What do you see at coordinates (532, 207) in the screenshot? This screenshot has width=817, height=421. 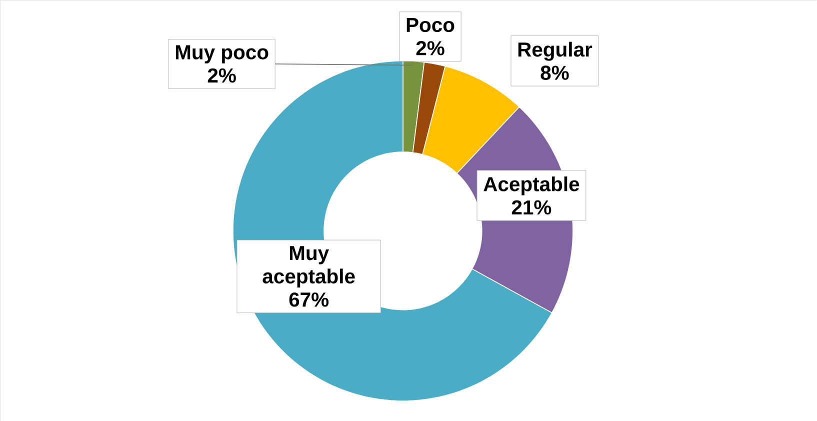 I see `data-label: 21%` at bounding box center [532, 207].